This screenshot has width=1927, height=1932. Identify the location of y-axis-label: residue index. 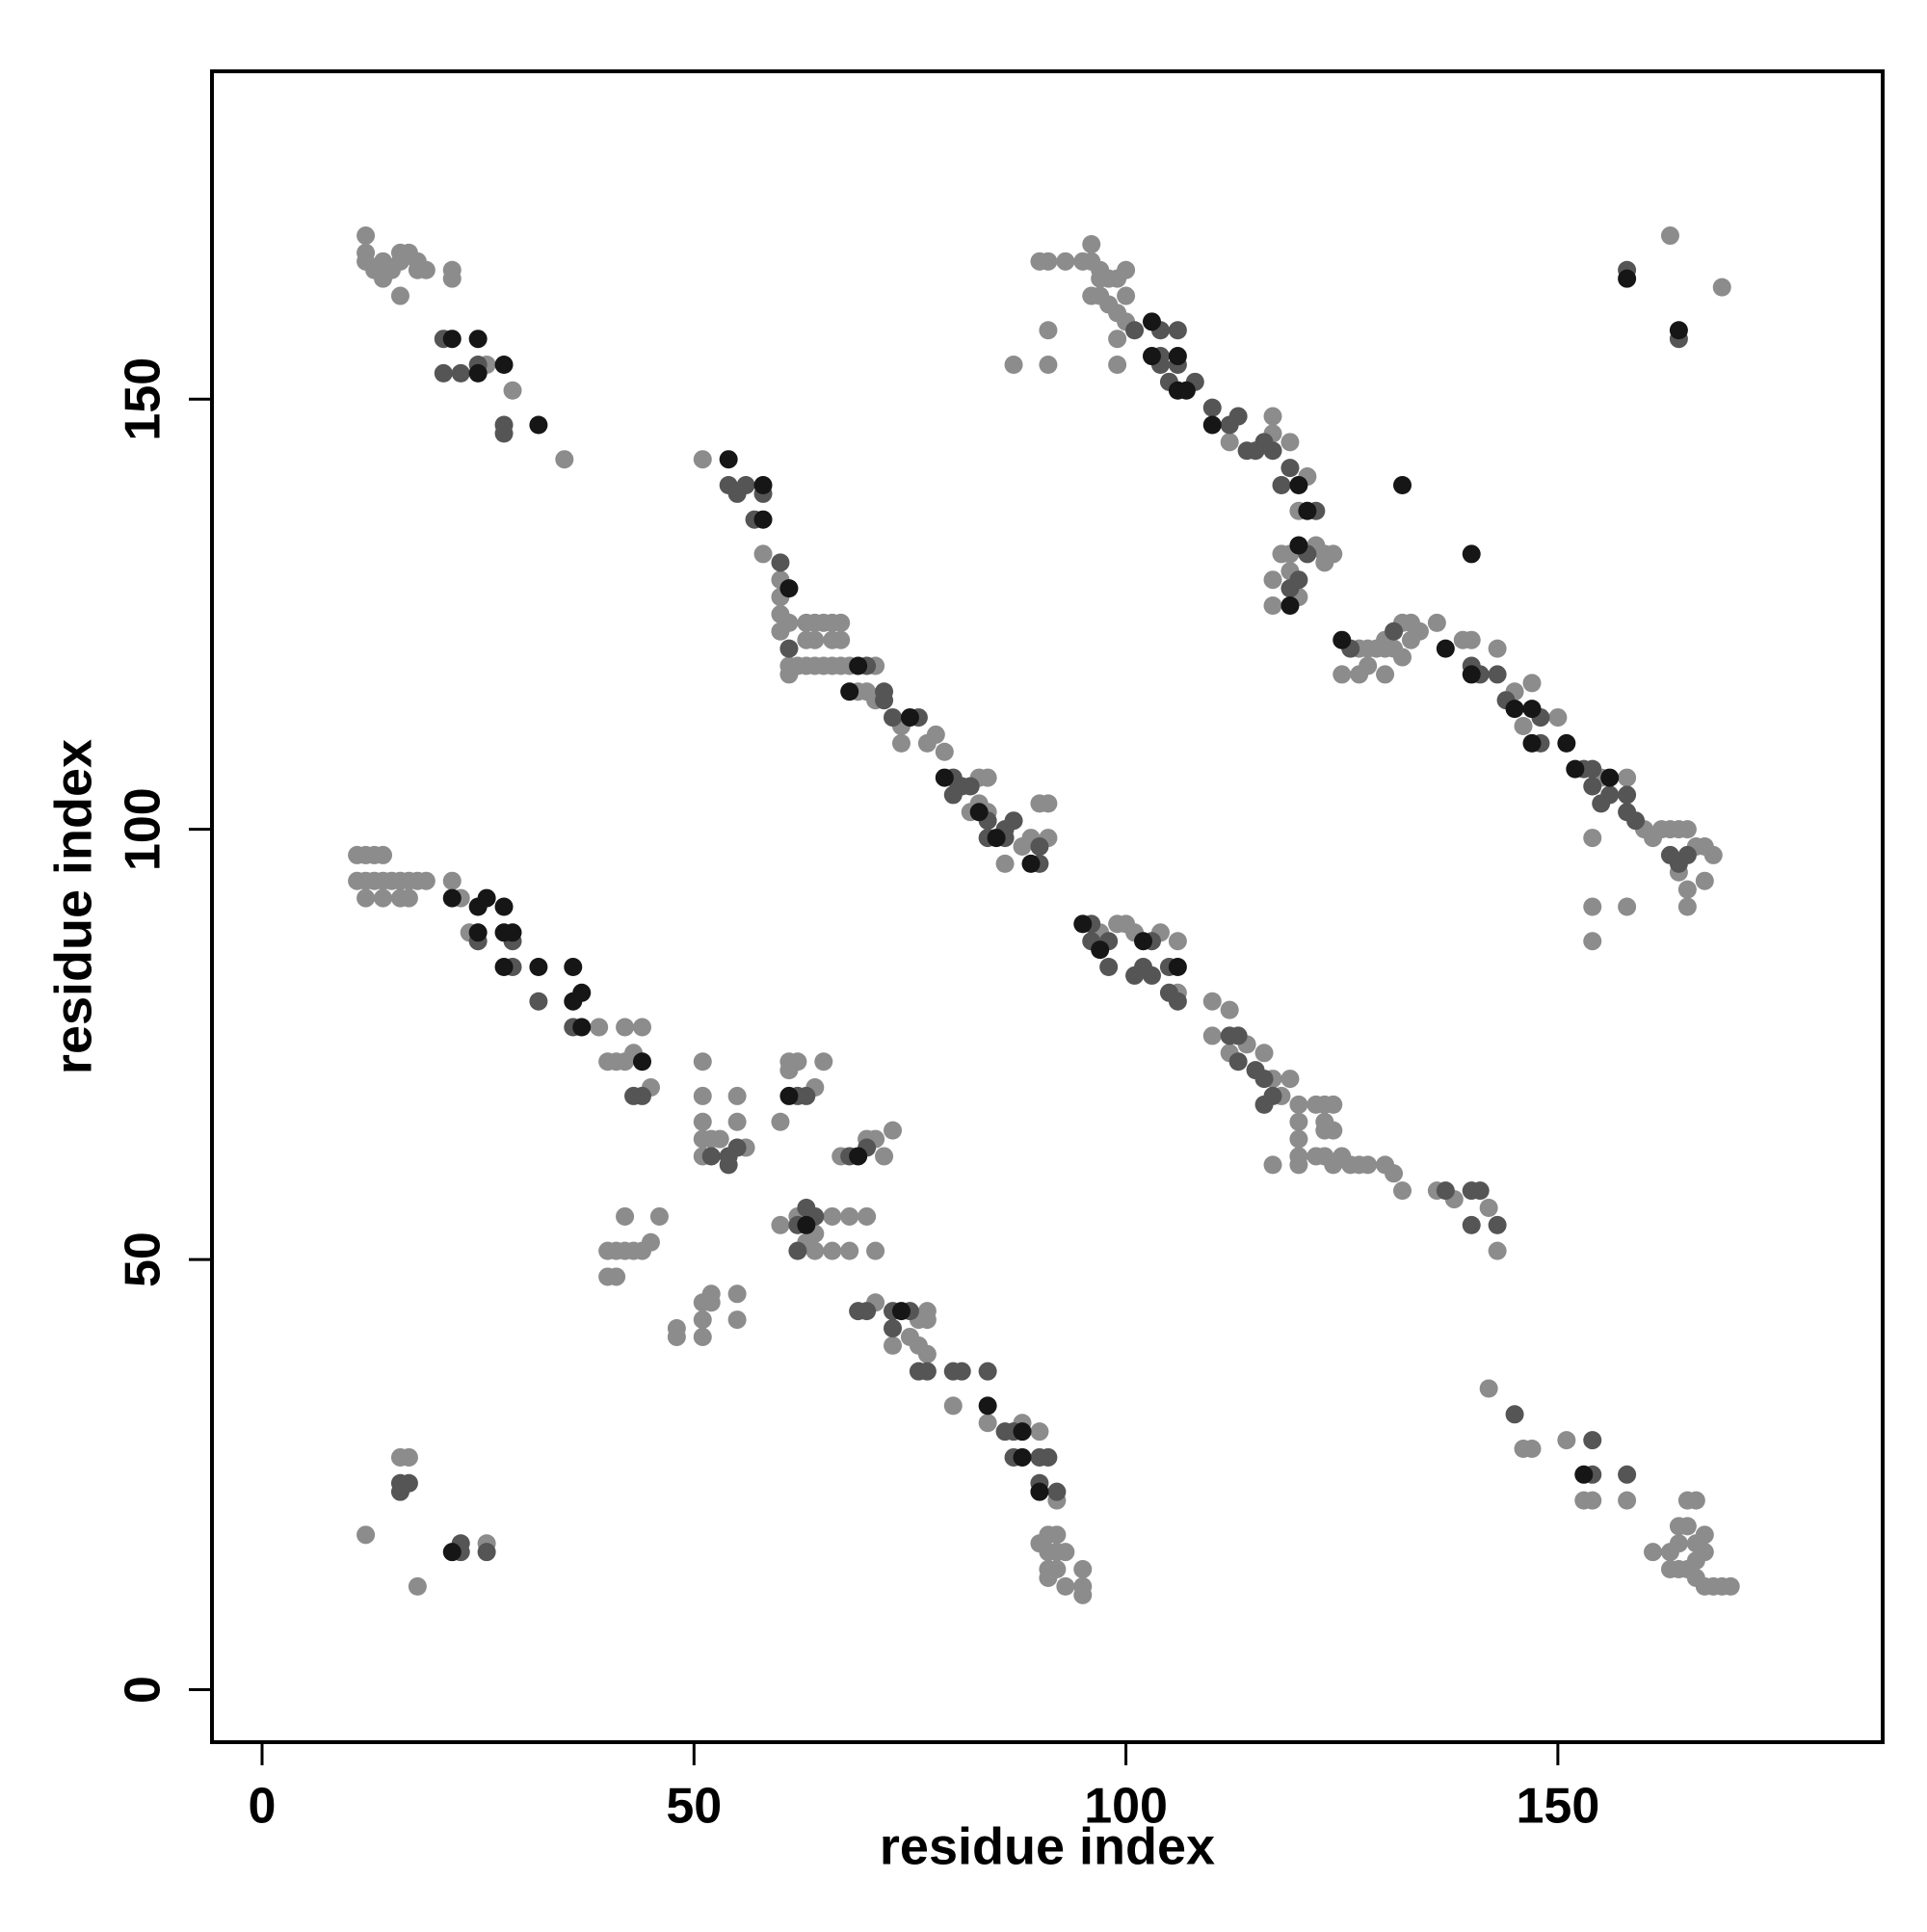
(73, 906).